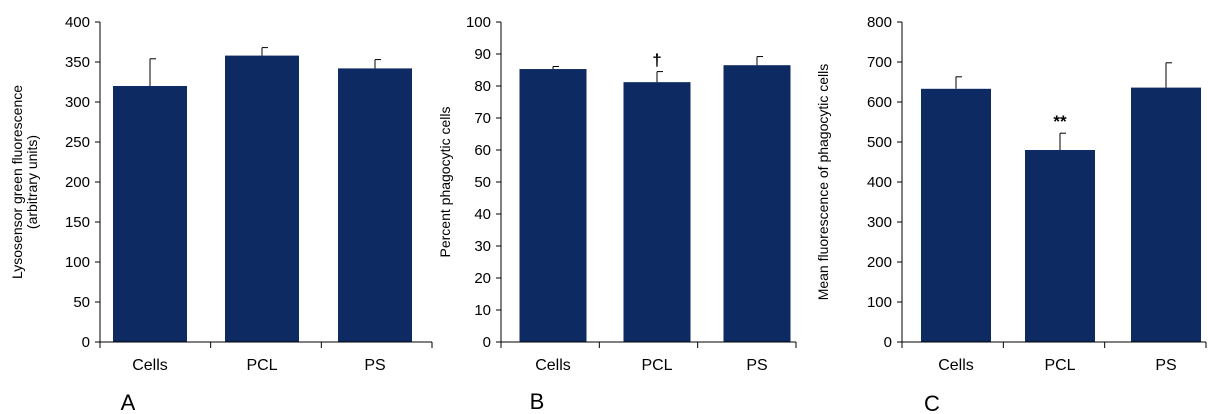  What do you see at coordinates (77, 142) in the screenshot?
I see `panel-a-y-tick-label: 250` at bounding box center [77, 142].